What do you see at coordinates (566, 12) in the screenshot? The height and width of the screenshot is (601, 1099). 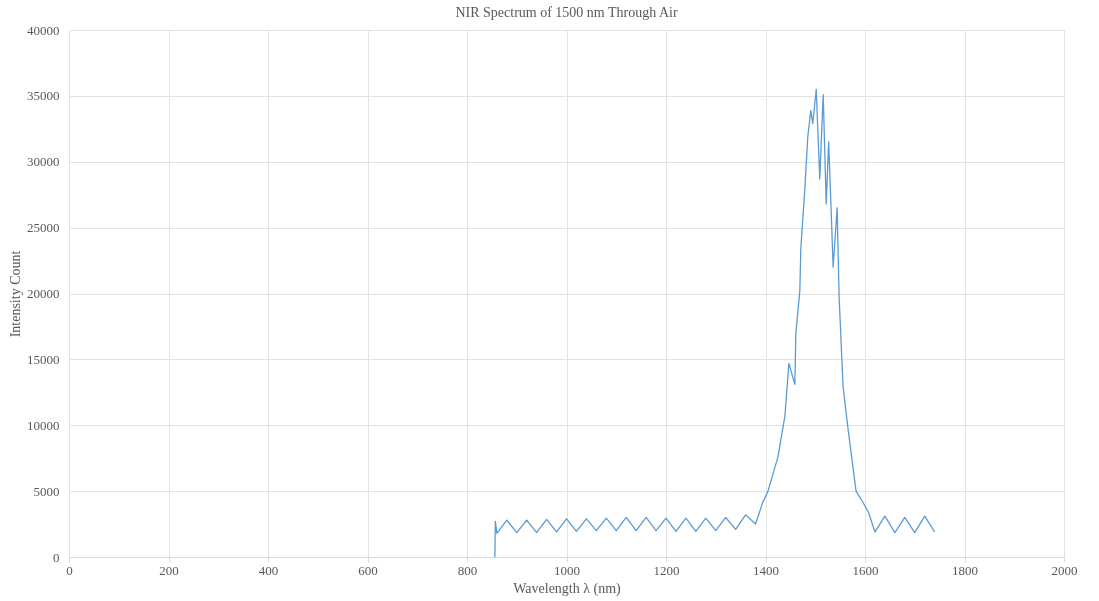 I see `chart-title: NIR Spectrum of 1500 nm Through Air` at bounding box center [566, 12].